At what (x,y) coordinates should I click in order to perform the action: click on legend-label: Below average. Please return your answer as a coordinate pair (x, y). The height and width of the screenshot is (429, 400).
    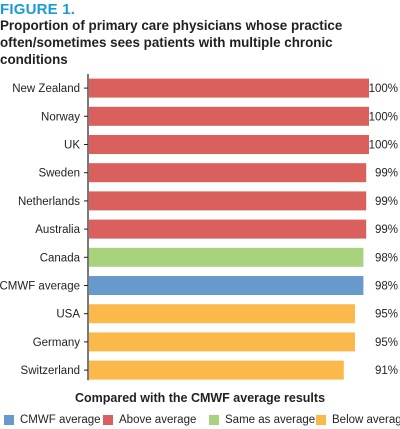
    Looking at the image, I should click on (366, 420).